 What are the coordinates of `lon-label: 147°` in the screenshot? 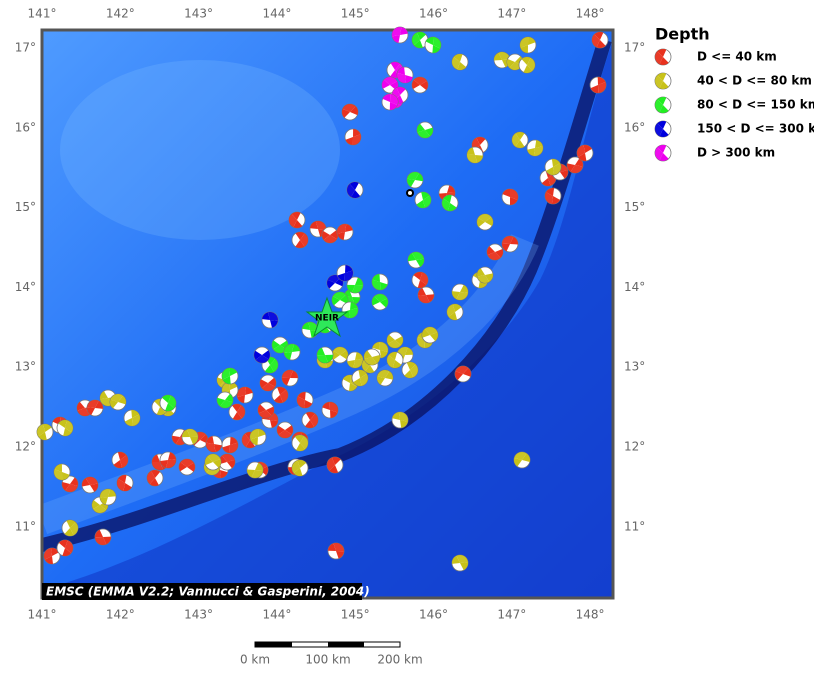 It's located at (511, 615).